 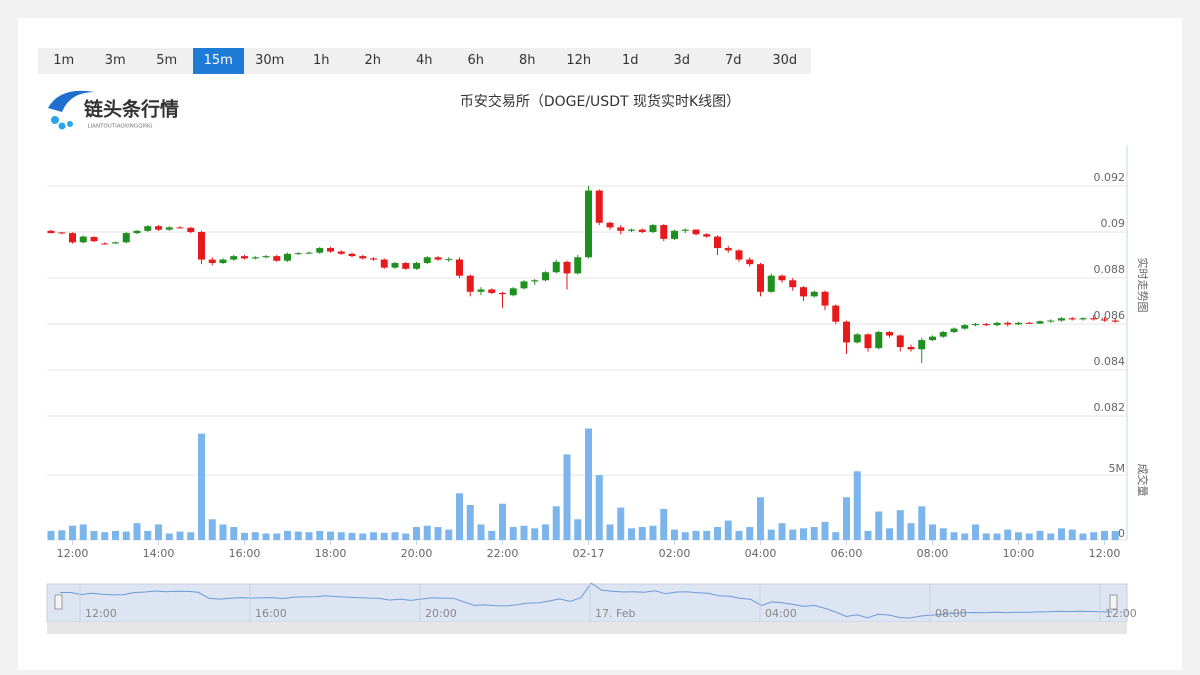 What do you see at coordinates (733, 60) in the screenshot?
I see `period-button: 7d` at bounding box center [733, 60].